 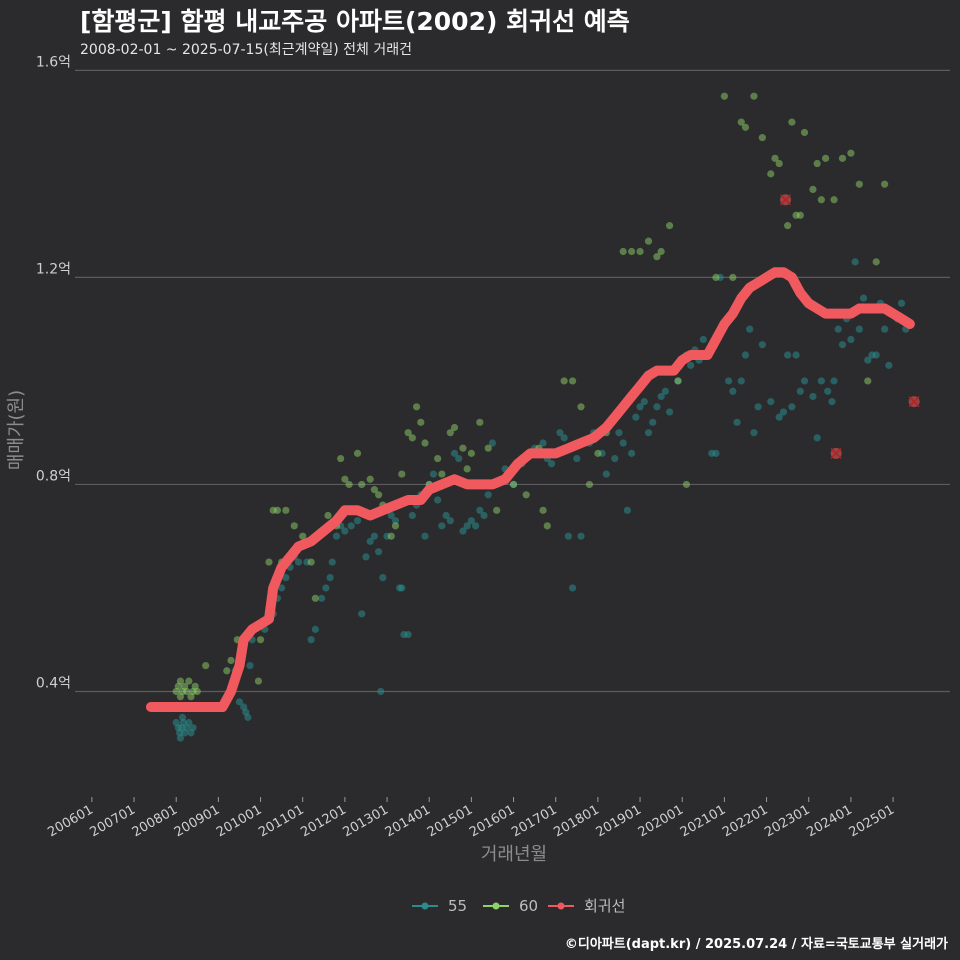 I want to click on y-tick-label-0: 0.4억, so click(x=53, y=683).